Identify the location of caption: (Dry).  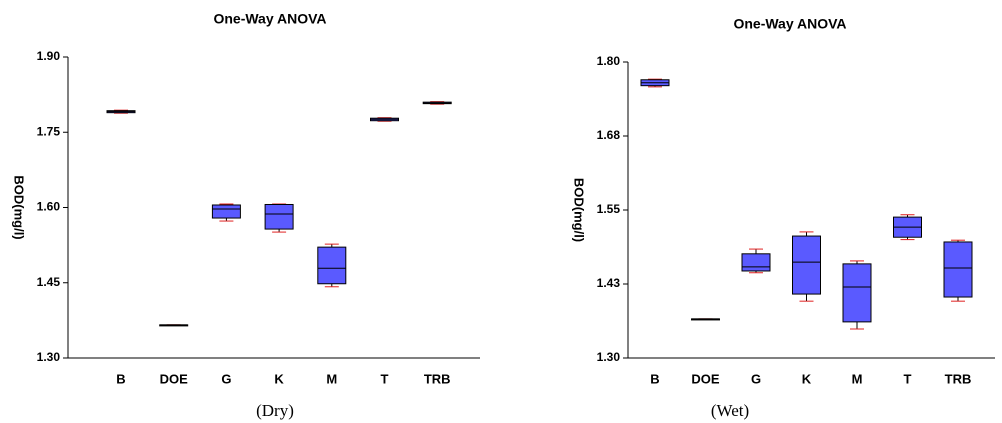
(275, 410).